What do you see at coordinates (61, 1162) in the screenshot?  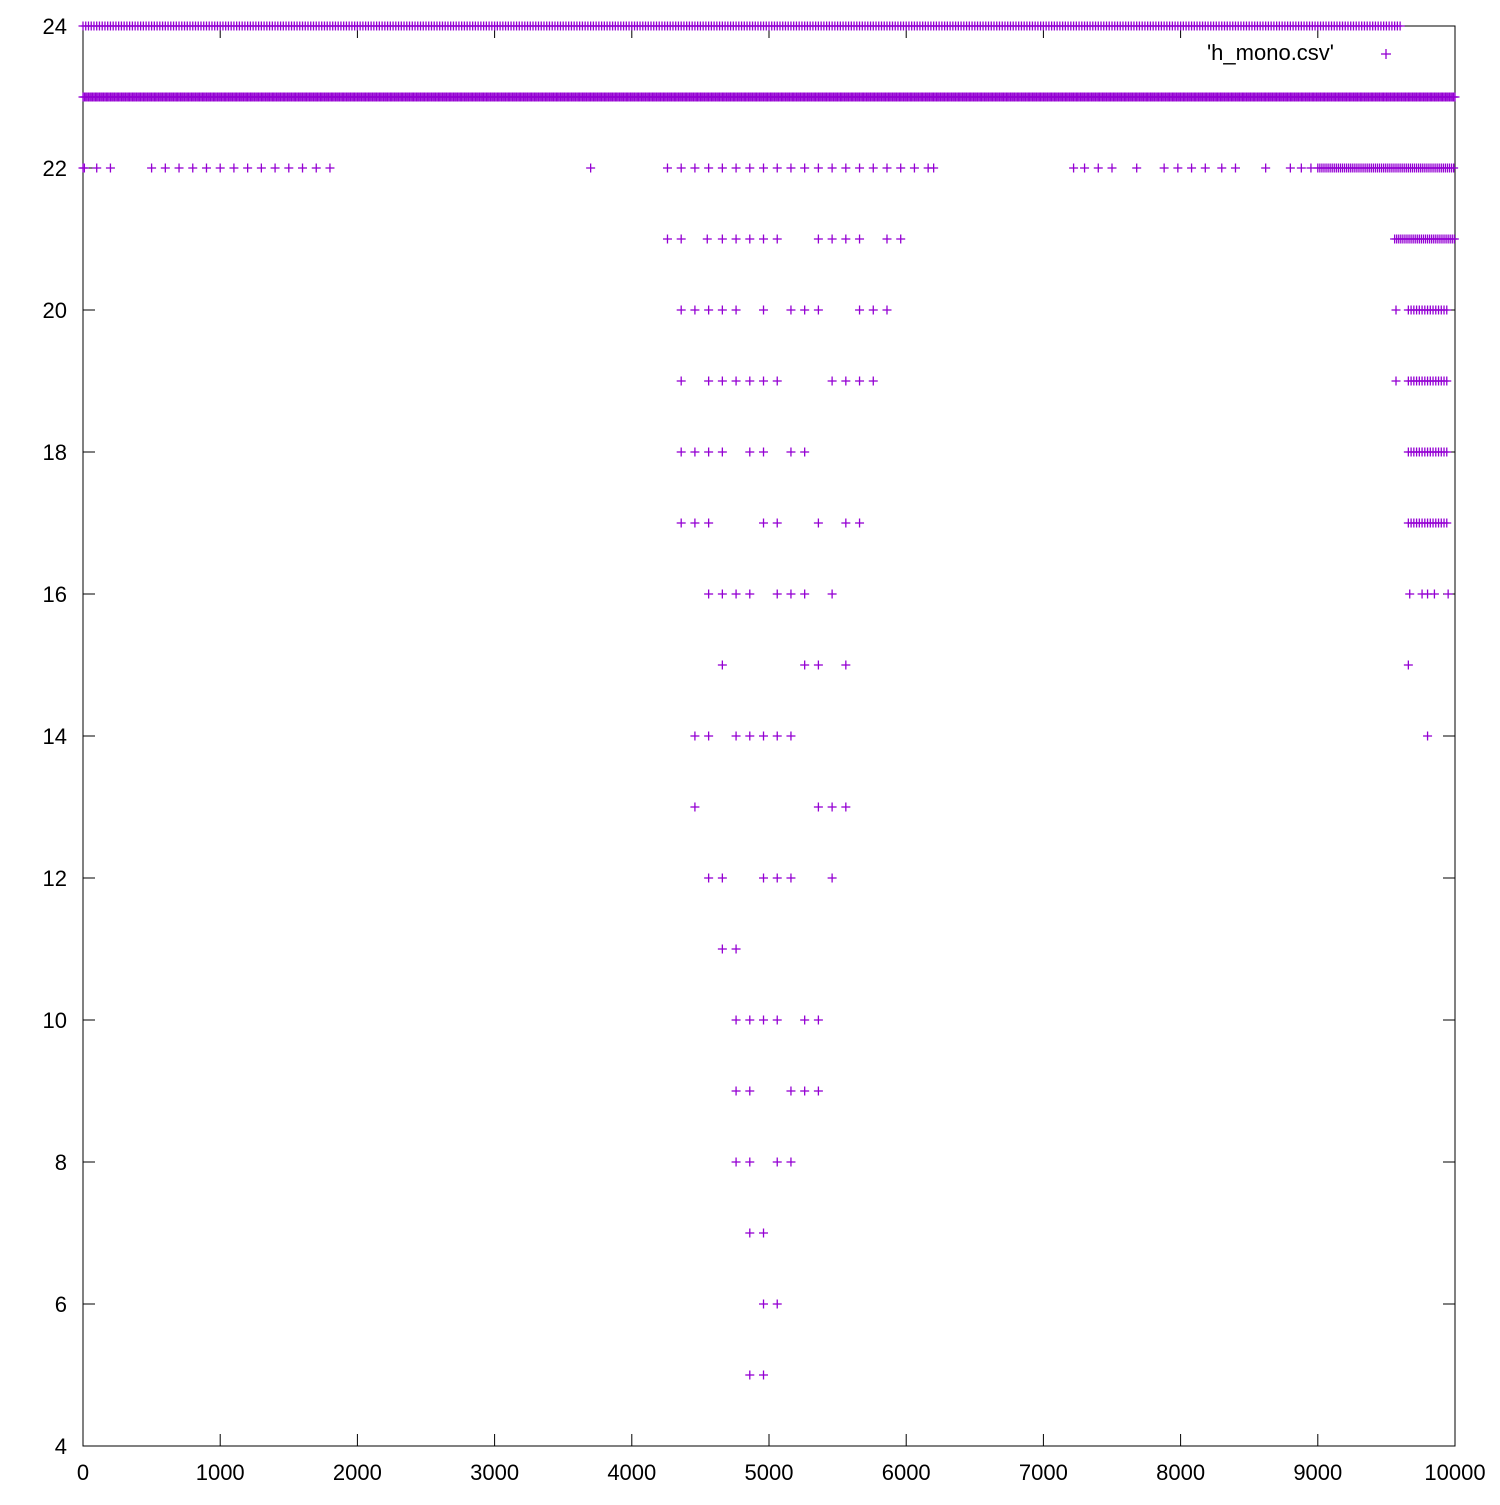 I see `y-tick-label: 8` at bounding box center [61, 1162].